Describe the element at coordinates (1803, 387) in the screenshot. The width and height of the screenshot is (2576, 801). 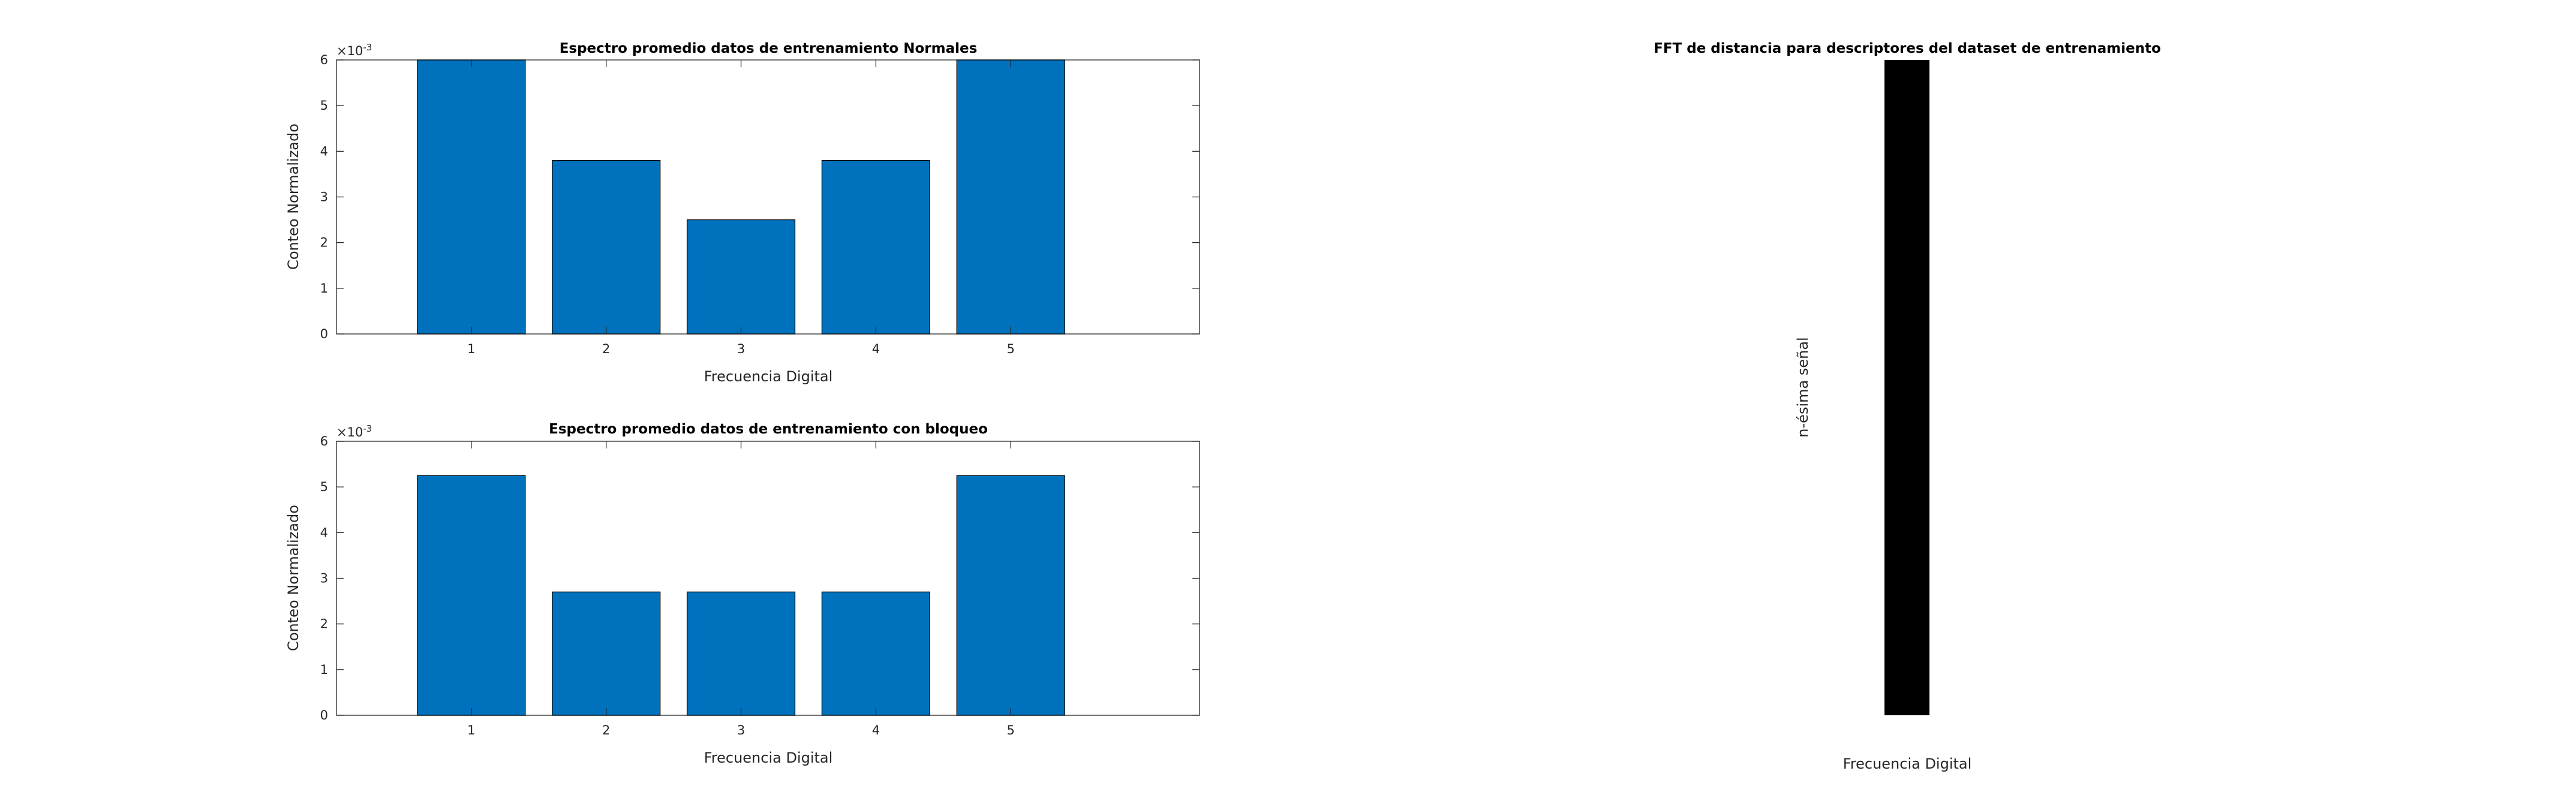
I see `y-axis-label: n-ésima señal` at that location.